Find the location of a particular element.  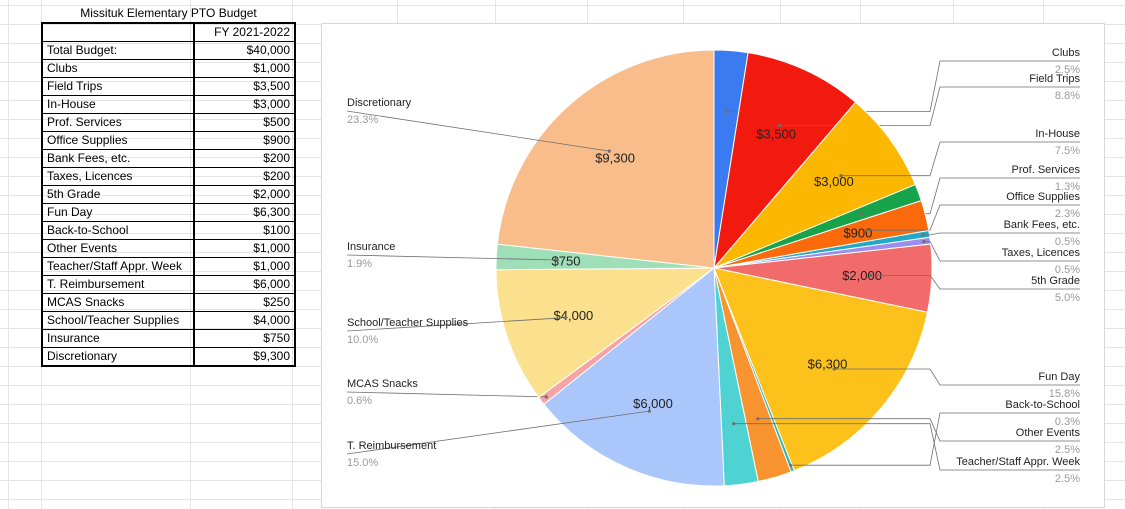

row-label-cell: Back-to-School is located at coordinates (118, 230).